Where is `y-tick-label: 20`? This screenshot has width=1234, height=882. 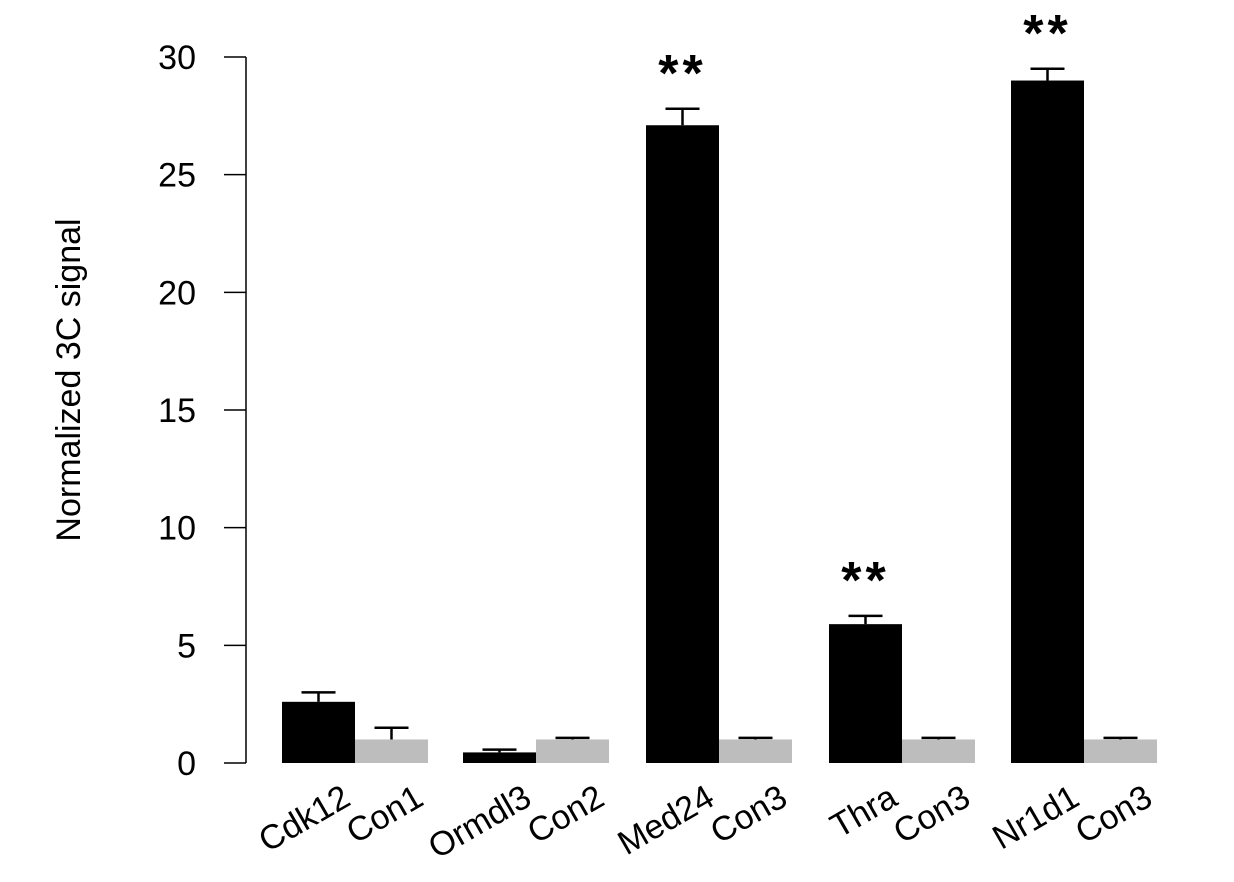 y-tick-label: 20 is located at coordinates (177, 293).